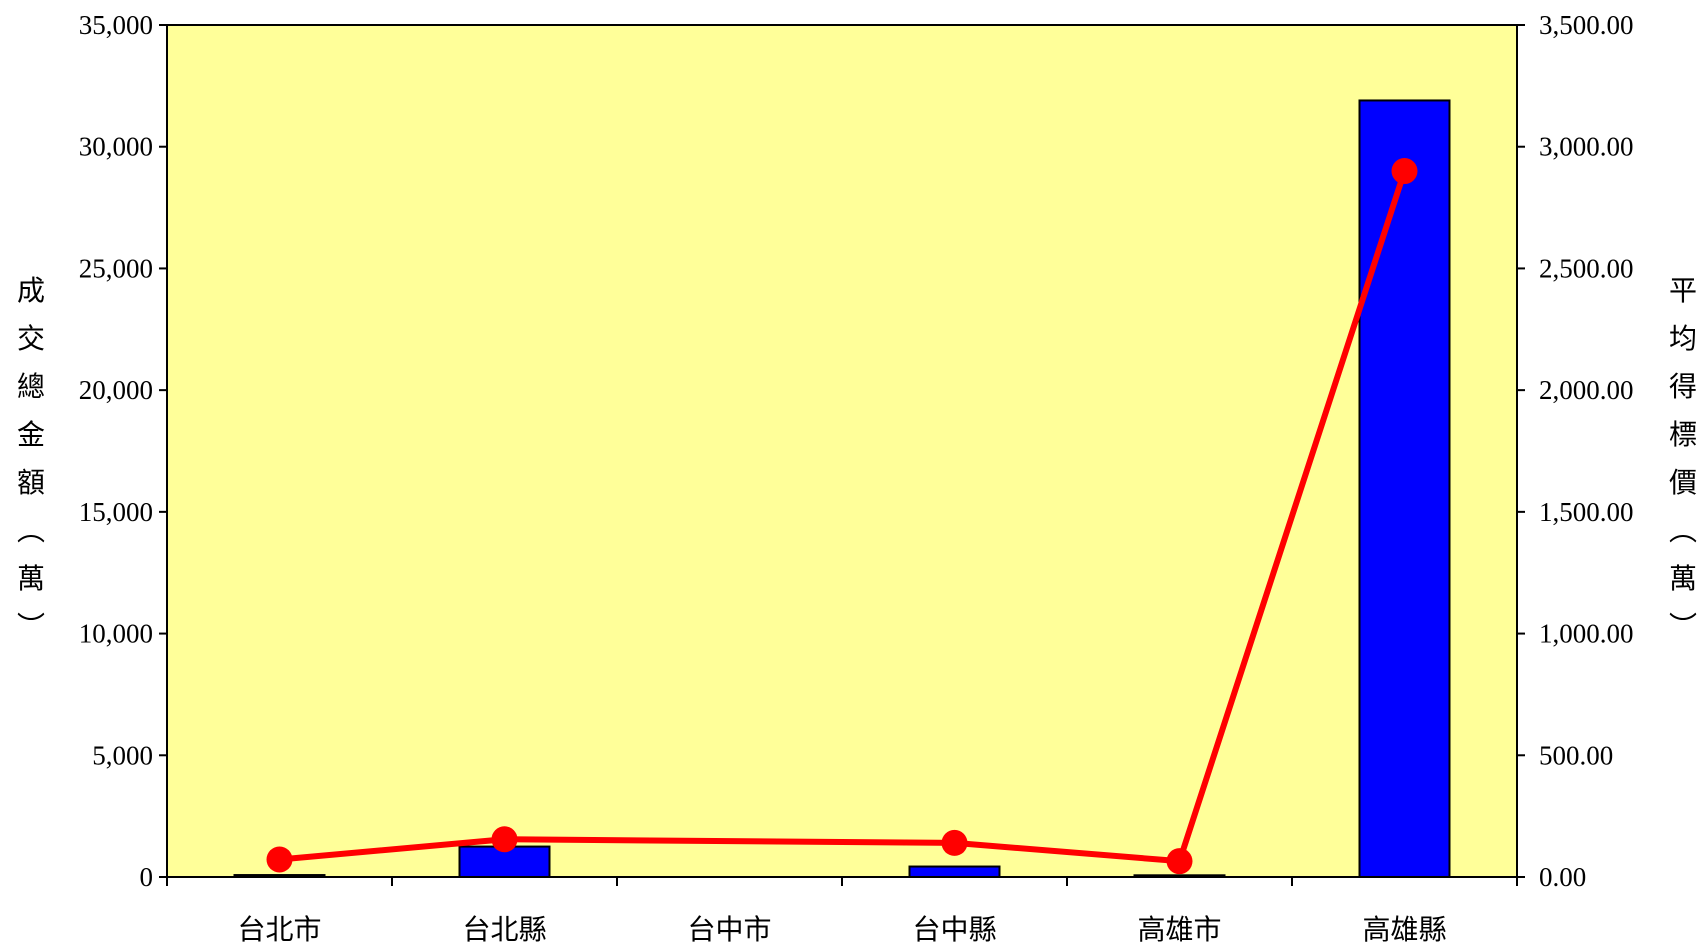  Describe the element at coordinates (116, 25) in the screenshot. I see `left-tick-label: 35,000` at that location.